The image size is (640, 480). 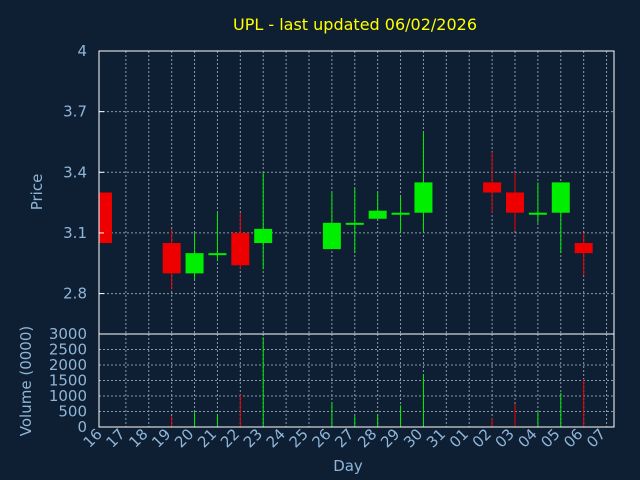 What do you see at coordinates (26, 381) in the screenshot?
I see `volume-axis-label: Volume (0000)` at bounding box center [26, 381].